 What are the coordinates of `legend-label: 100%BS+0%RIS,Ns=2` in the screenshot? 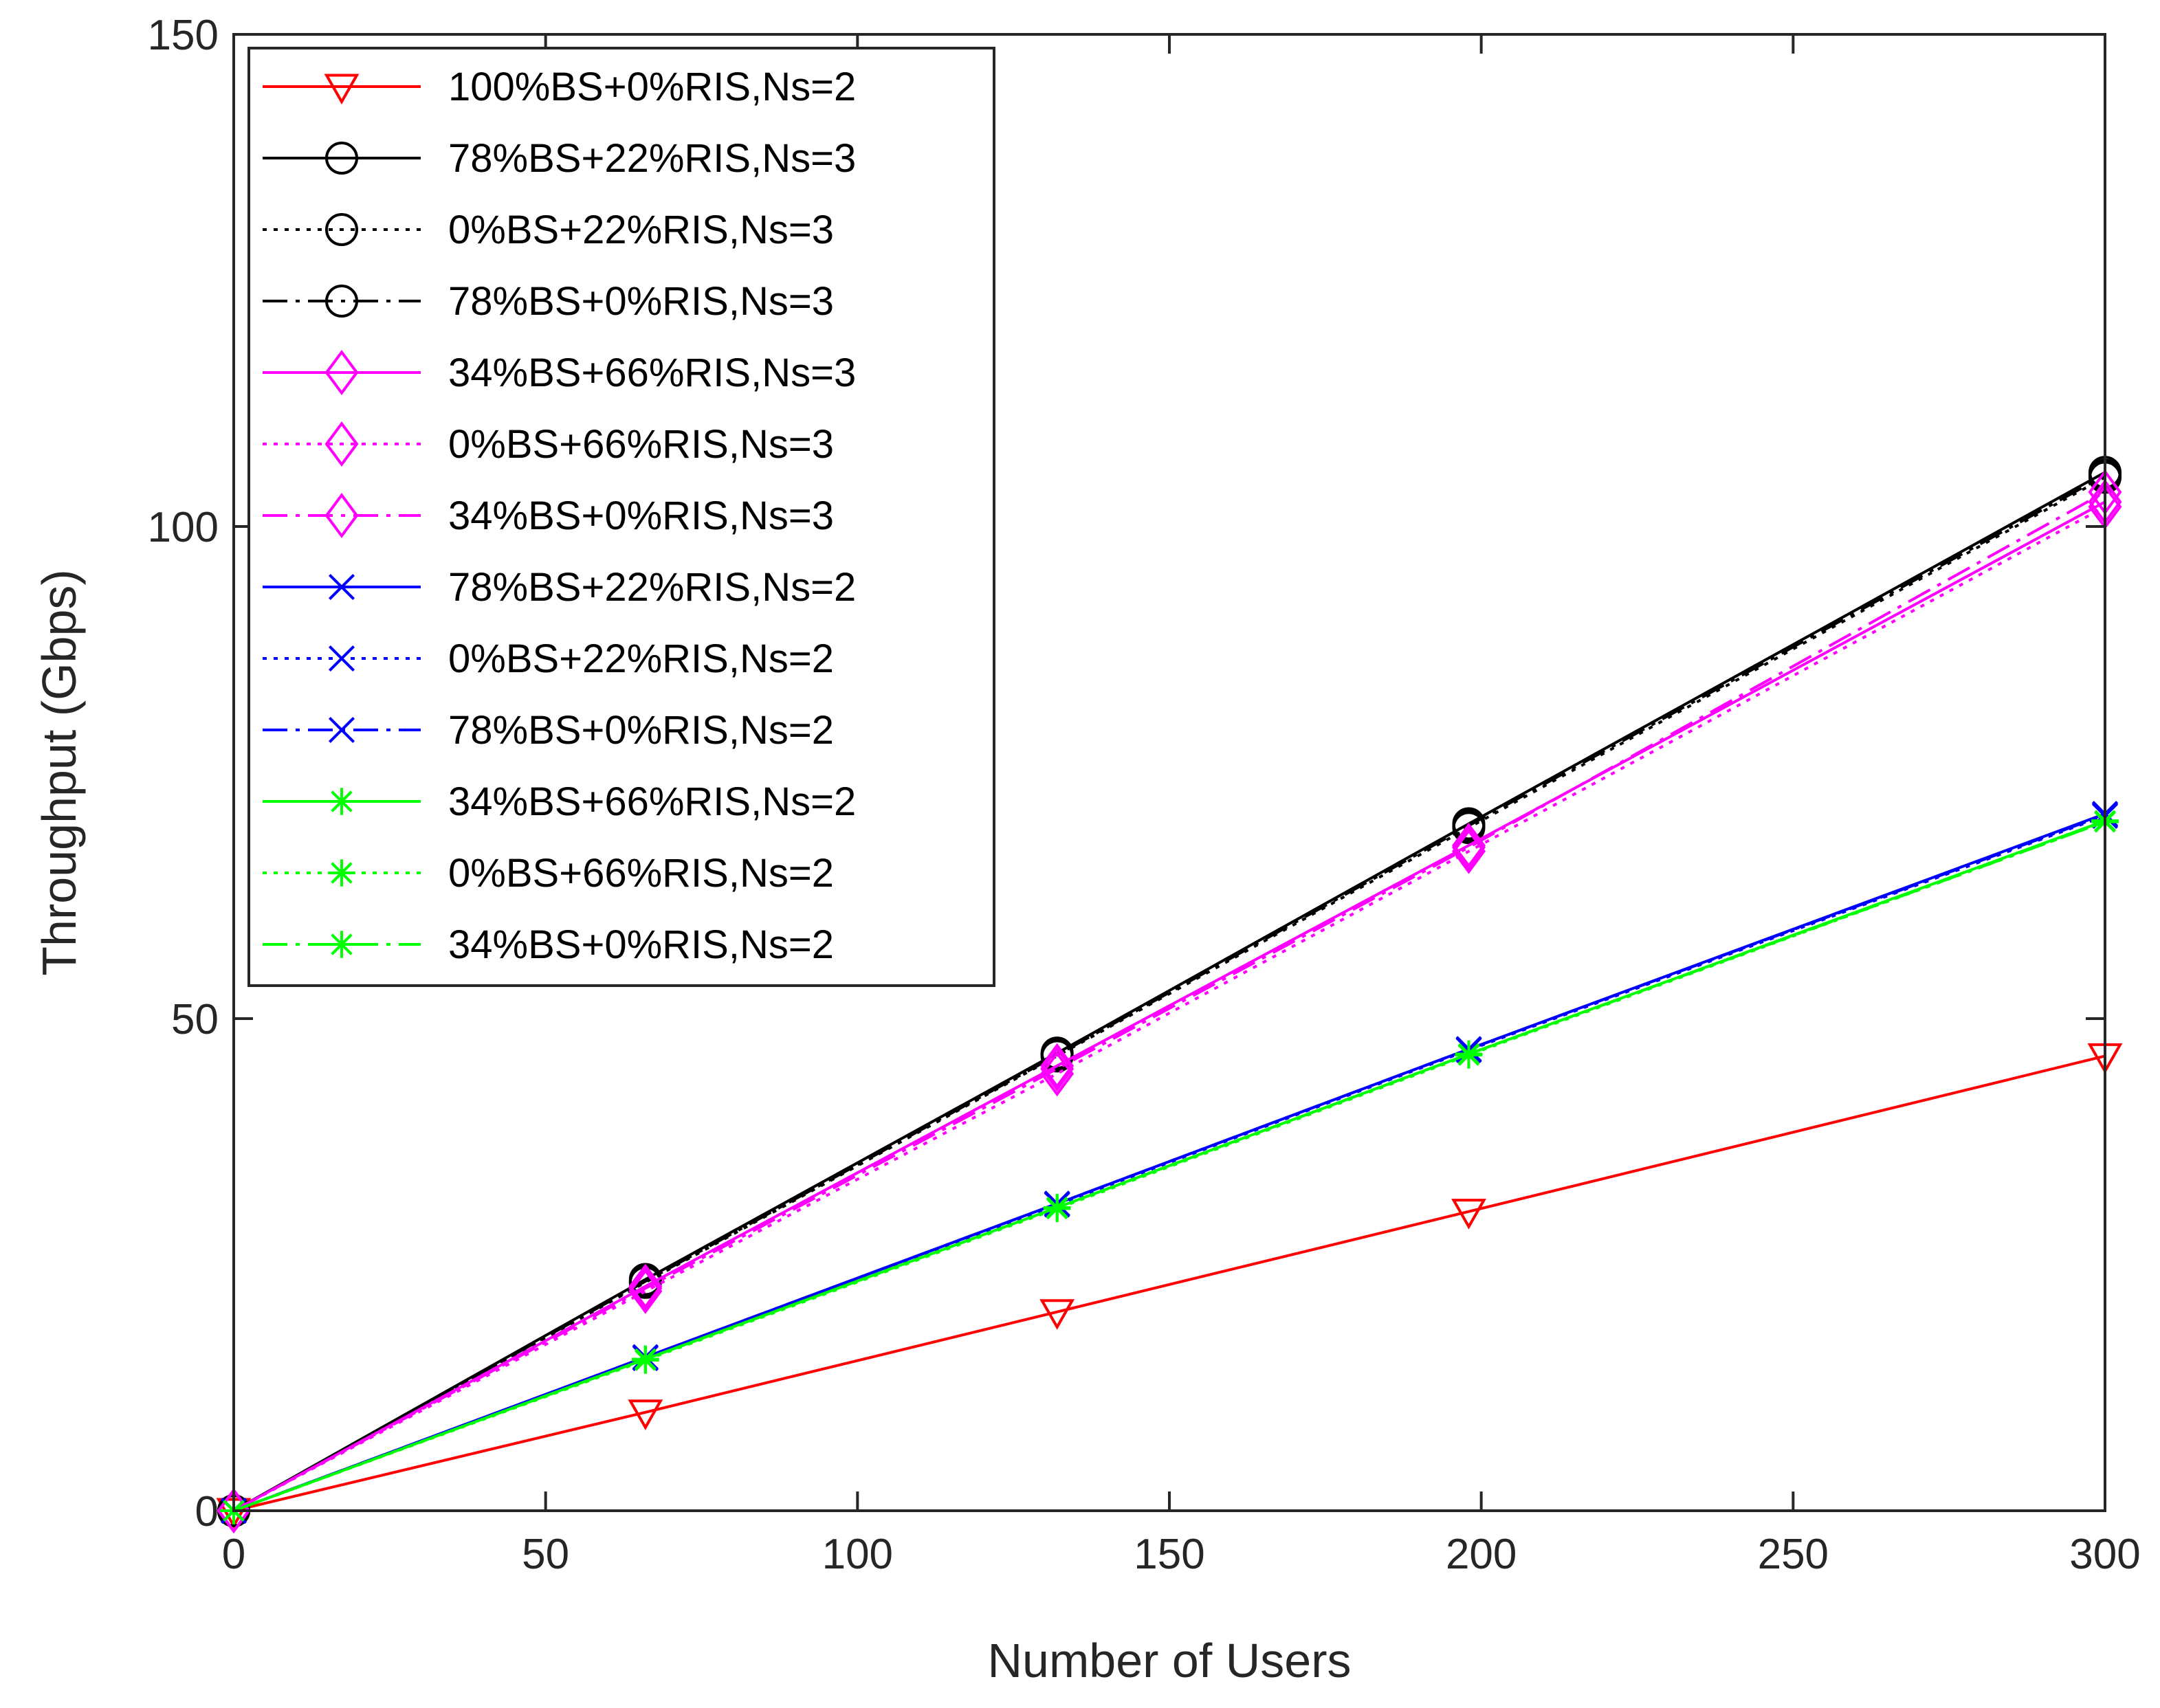 It's located at (652, 87).